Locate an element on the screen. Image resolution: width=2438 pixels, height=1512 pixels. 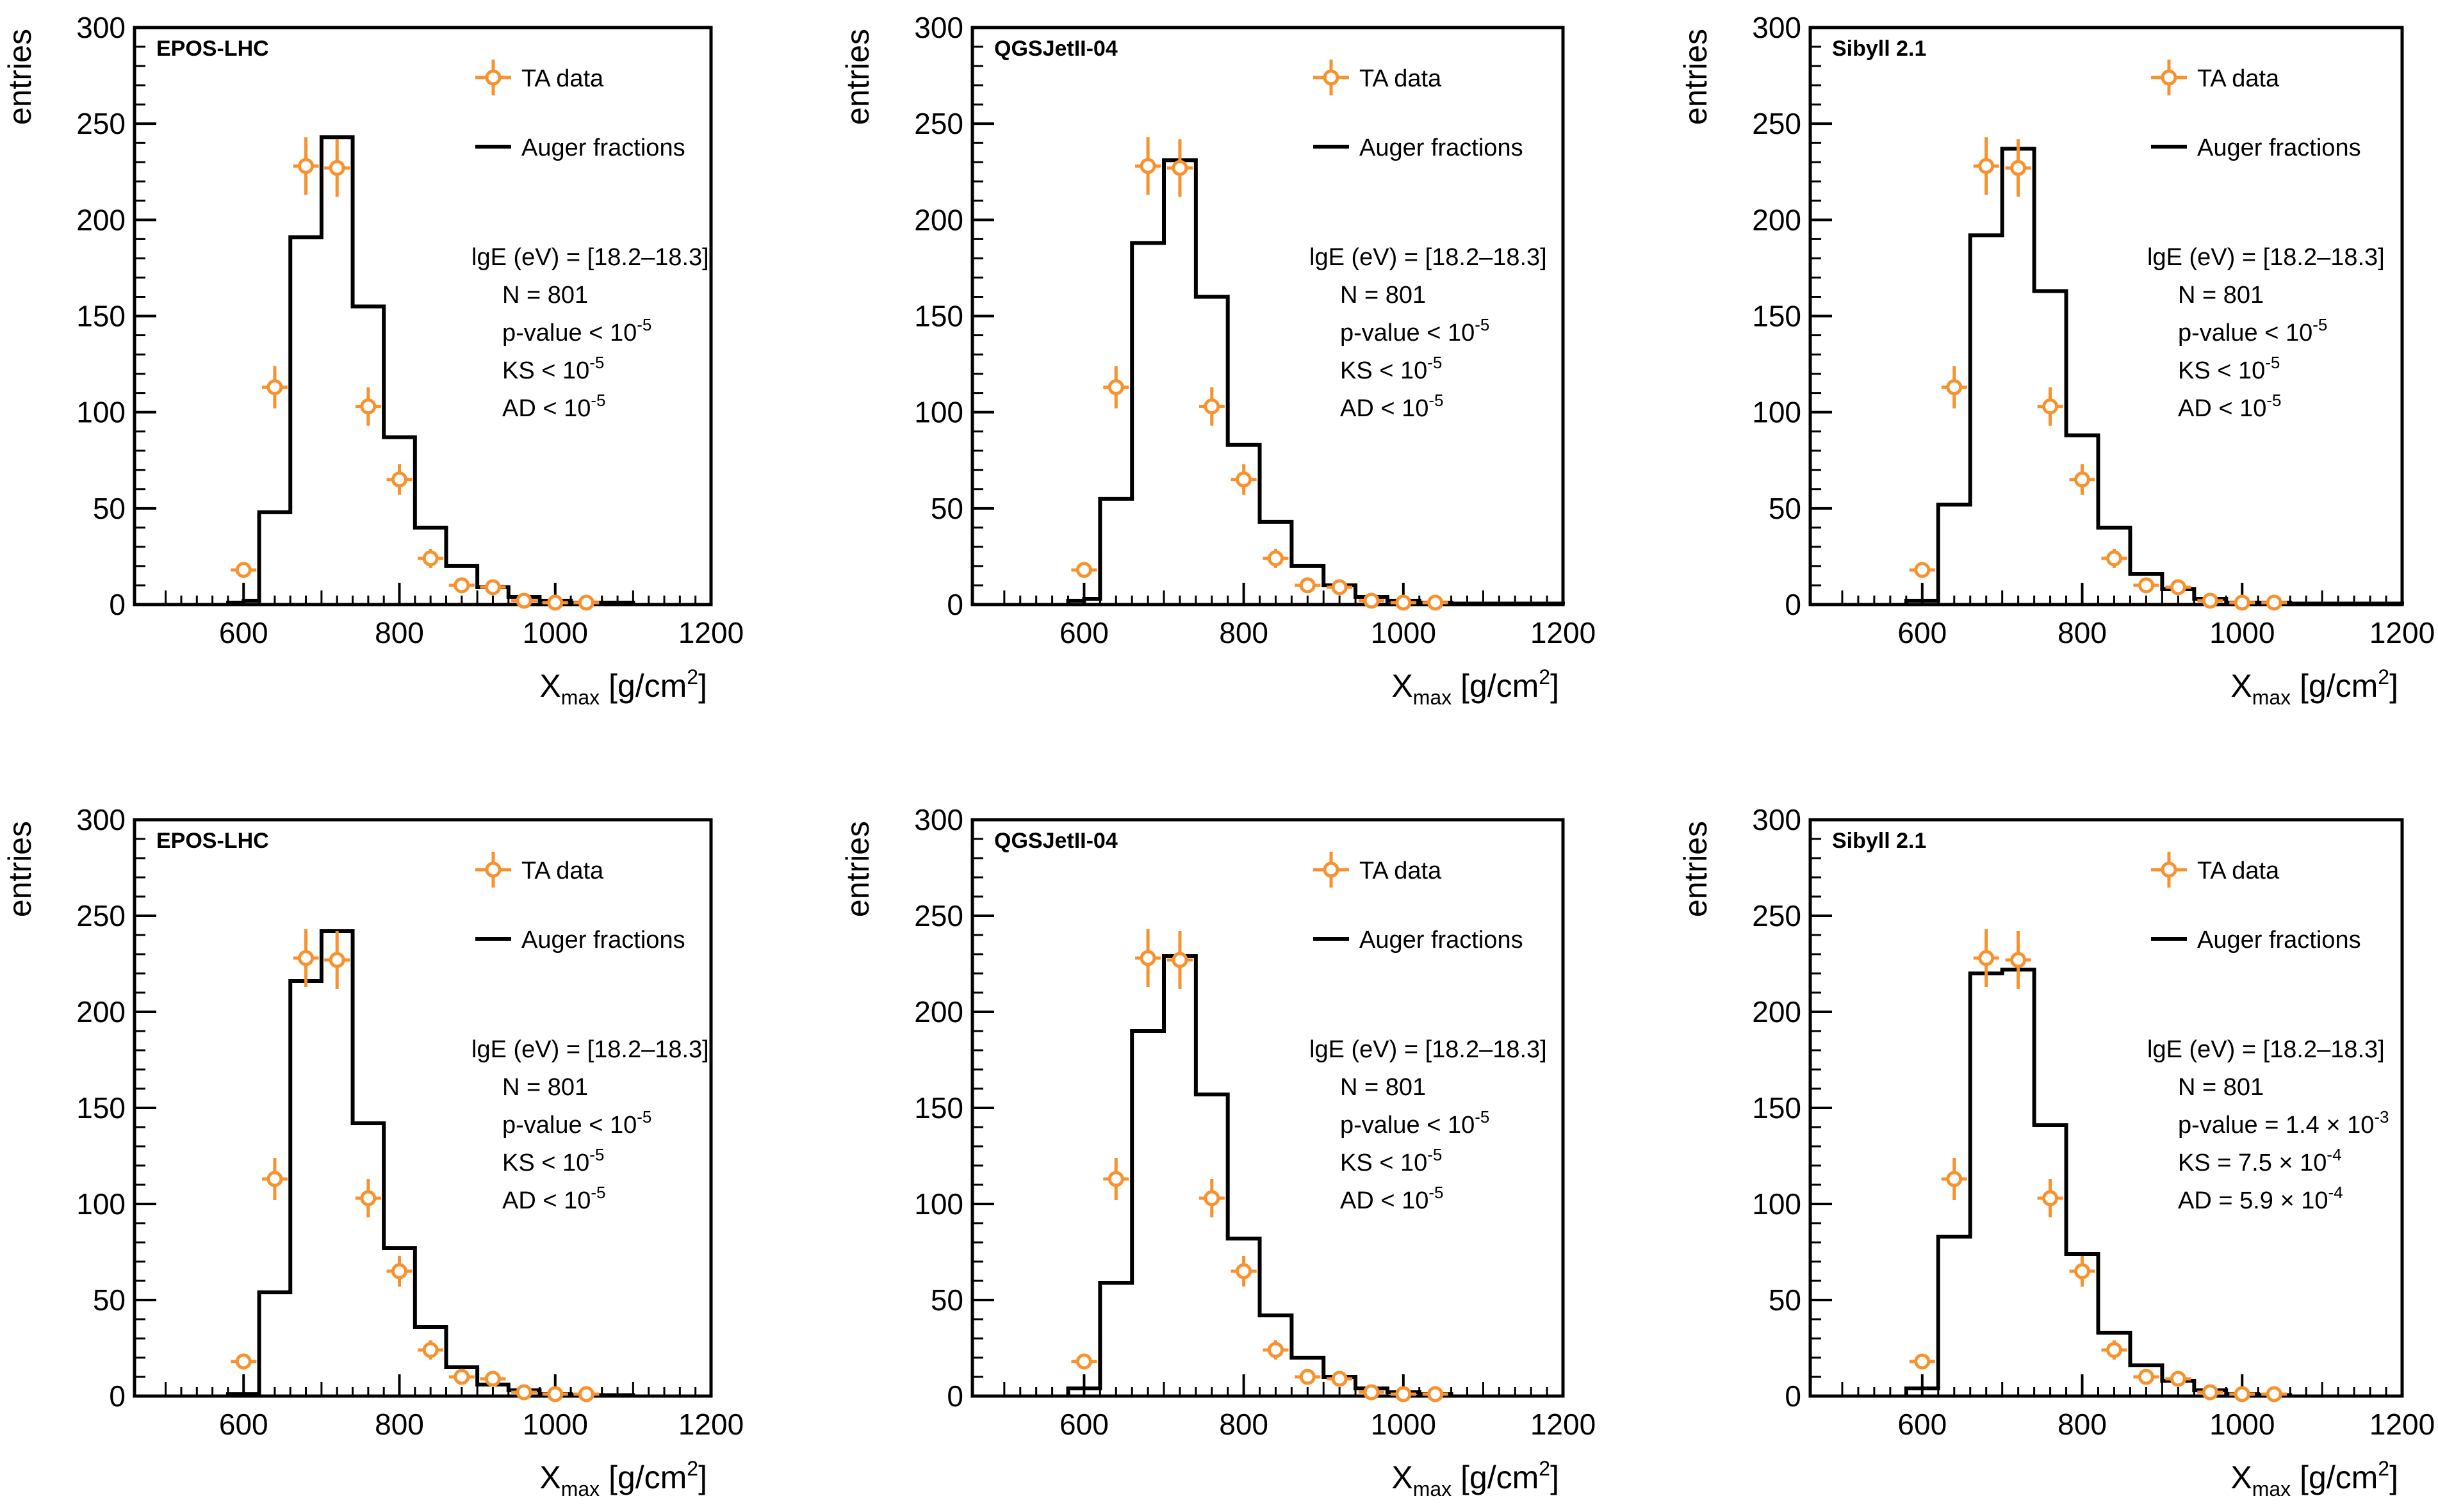
y-axis-title: entries is located at coordinates (858, 869).